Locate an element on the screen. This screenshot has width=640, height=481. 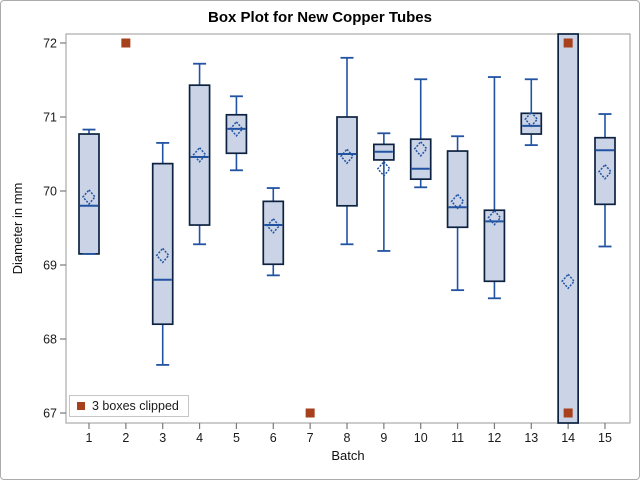
x-tick-label: 1 is located at coordinates (89, 438).